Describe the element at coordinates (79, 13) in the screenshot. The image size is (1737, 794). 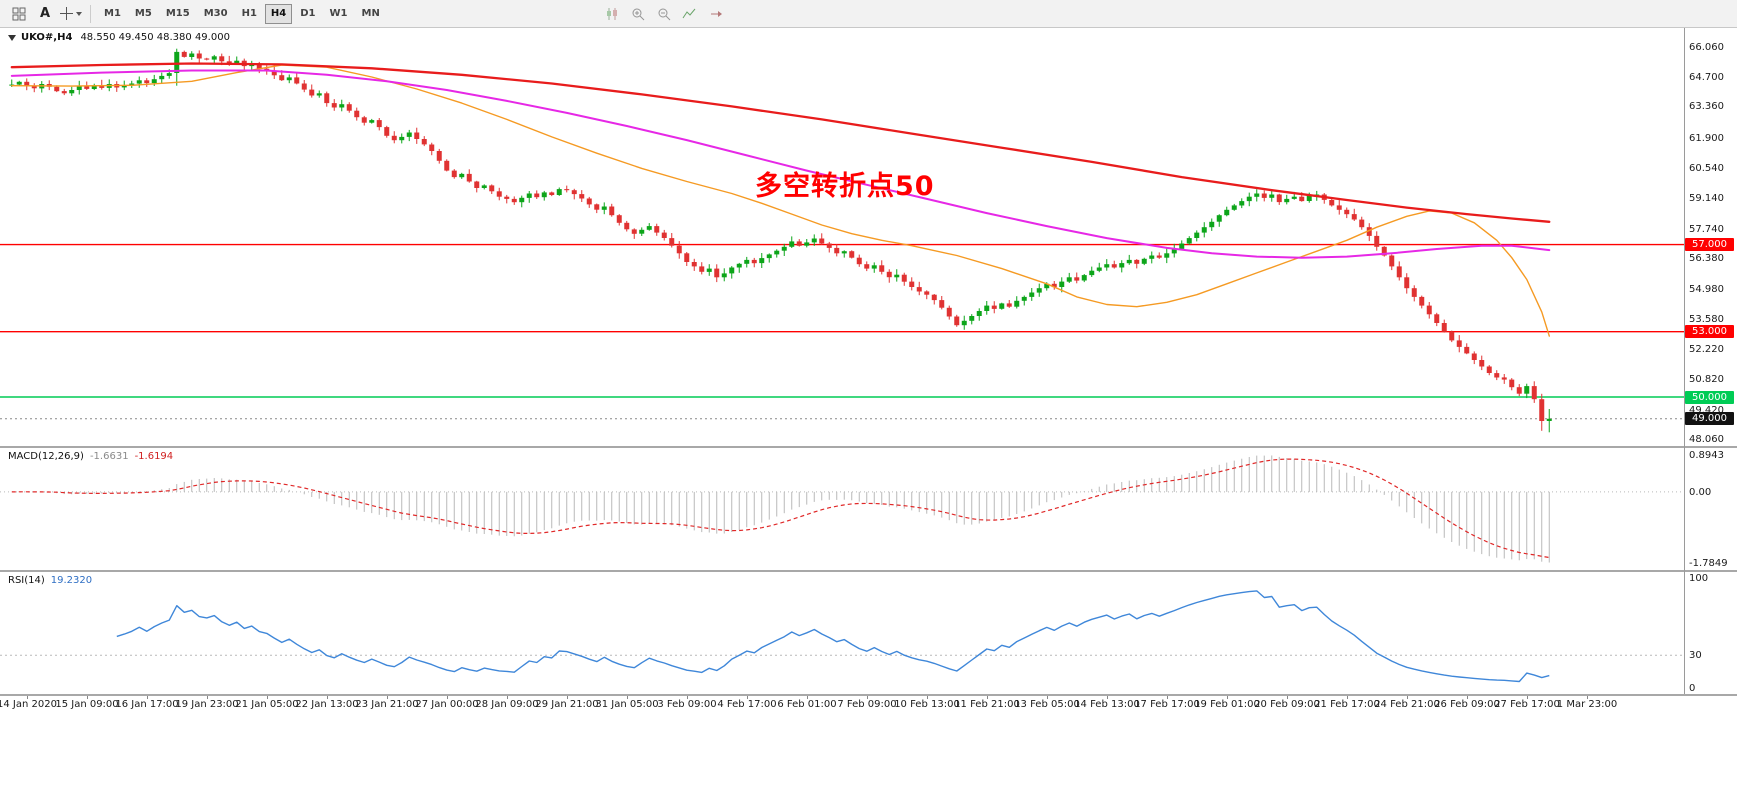
I see `chevron-down-icon` at that location.